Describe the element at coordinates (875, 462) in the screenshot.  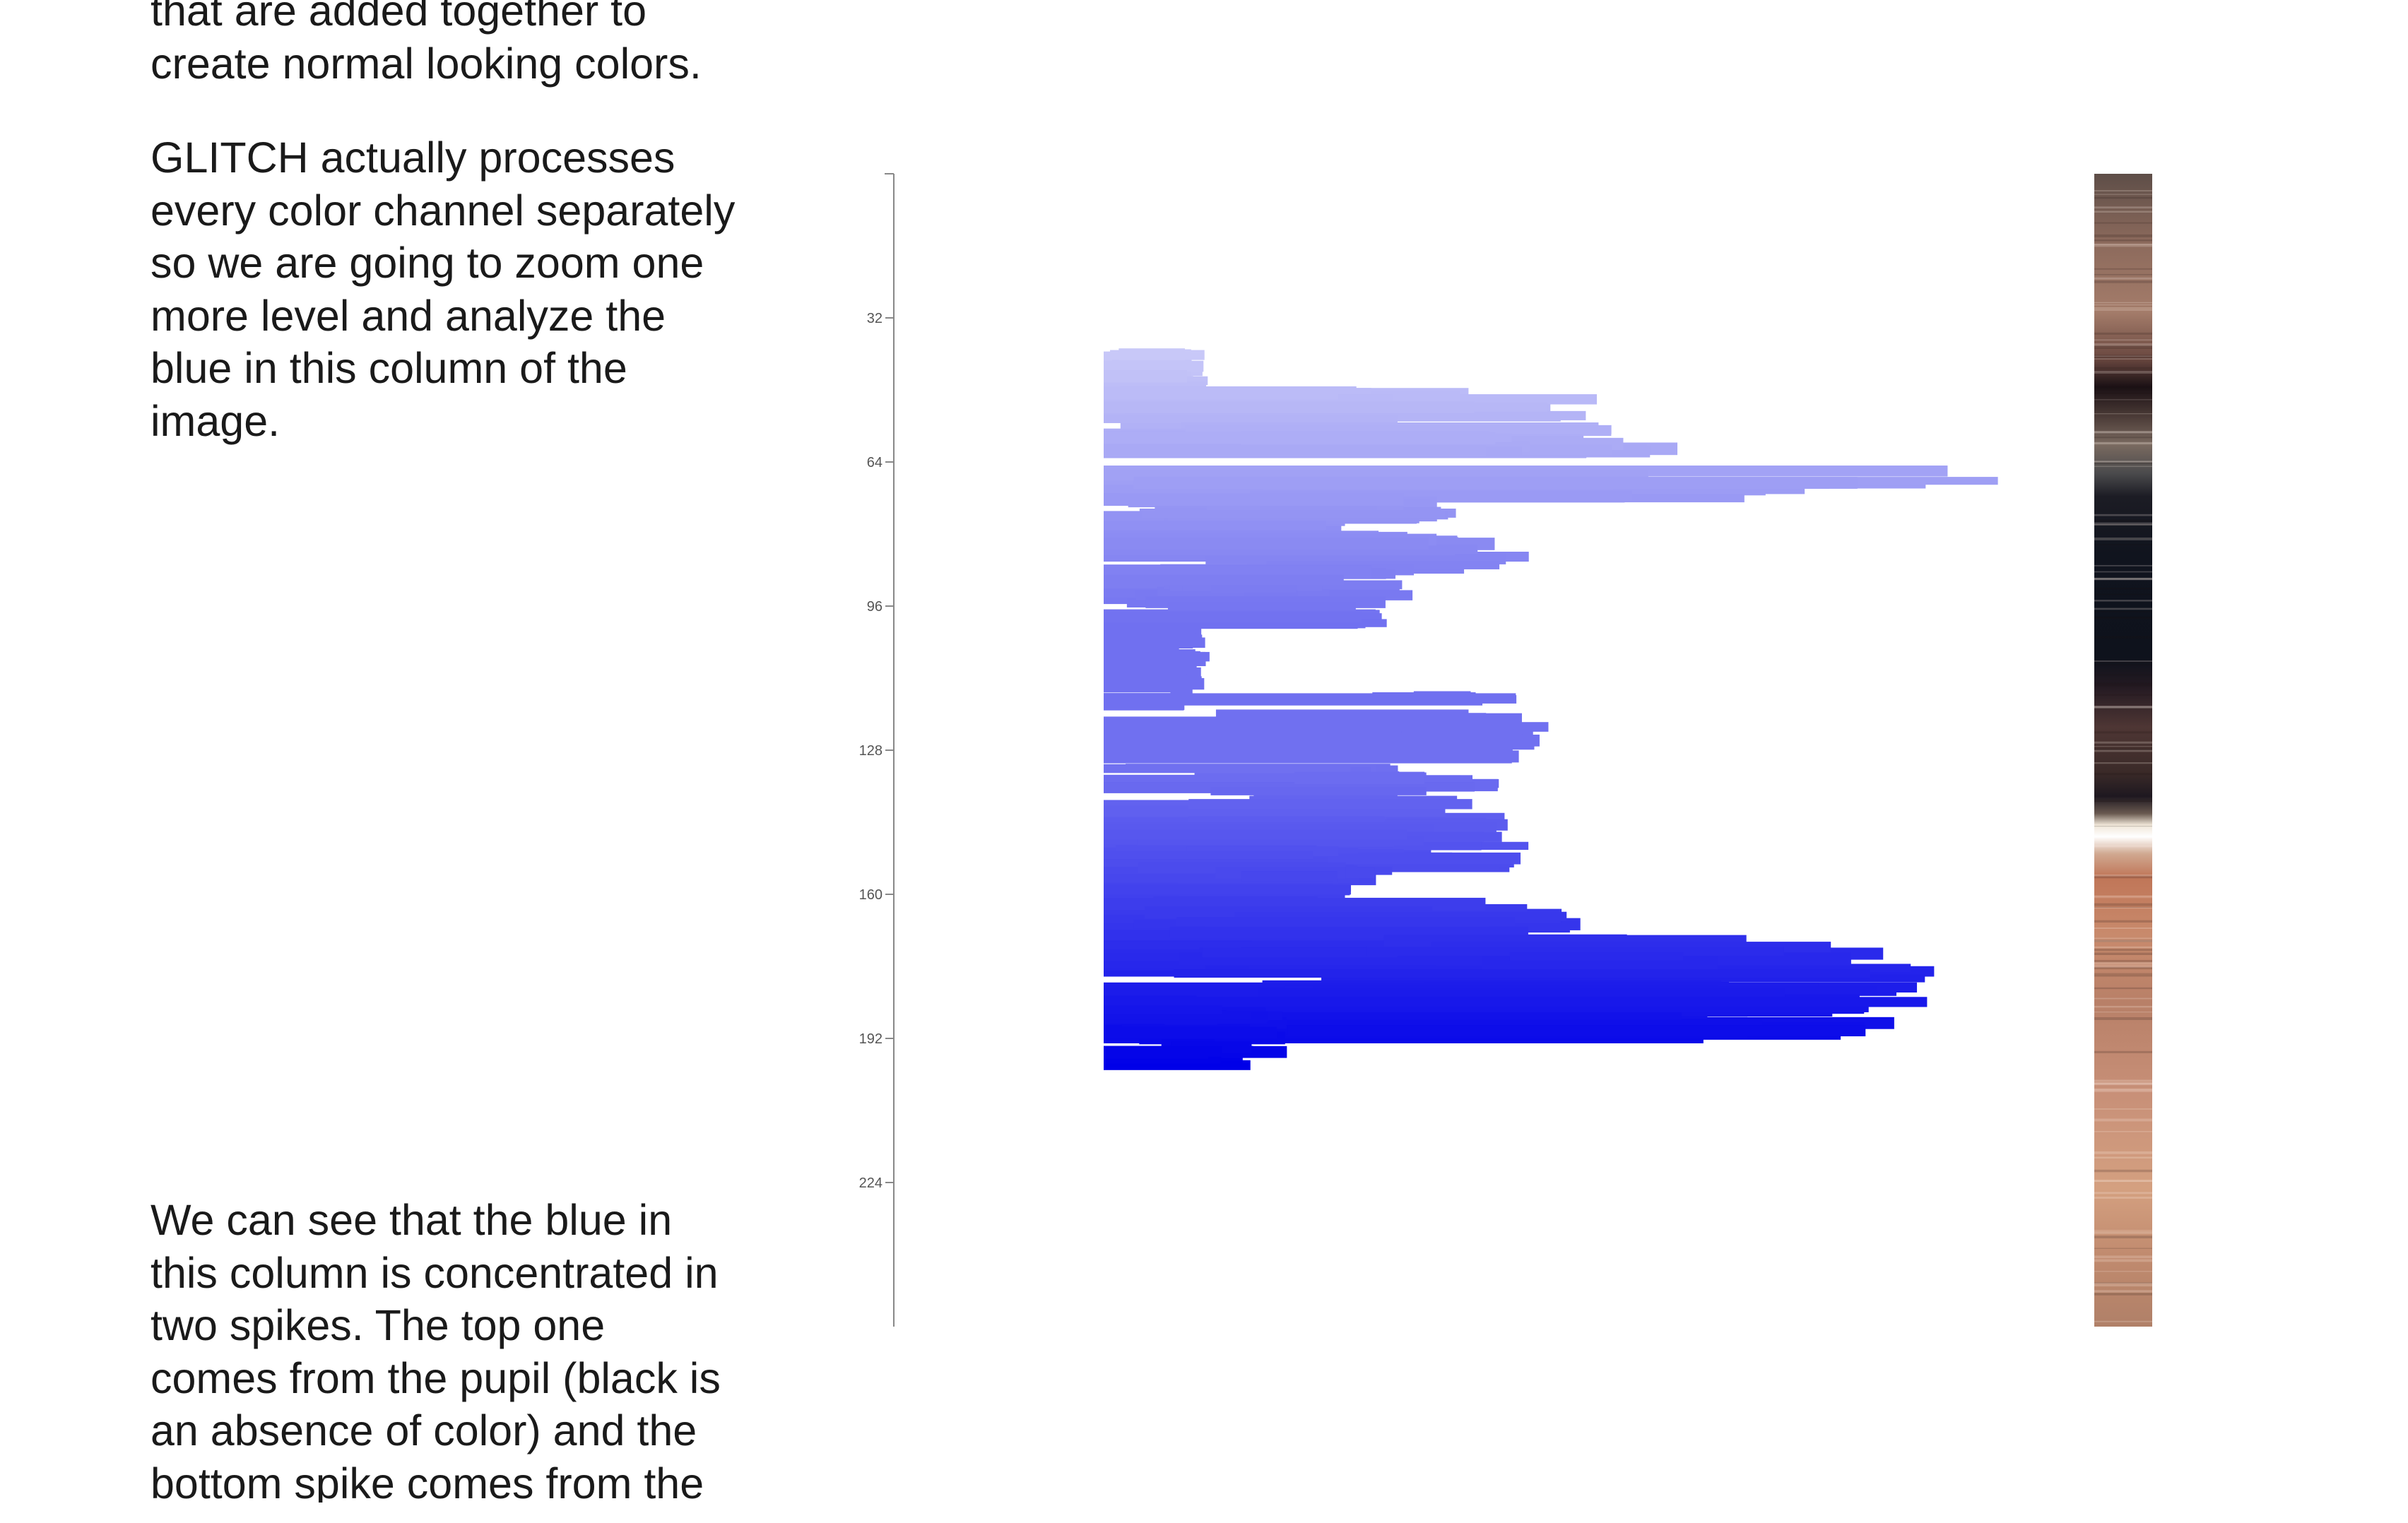
I see `y-tick-label-64: 64` at that location.